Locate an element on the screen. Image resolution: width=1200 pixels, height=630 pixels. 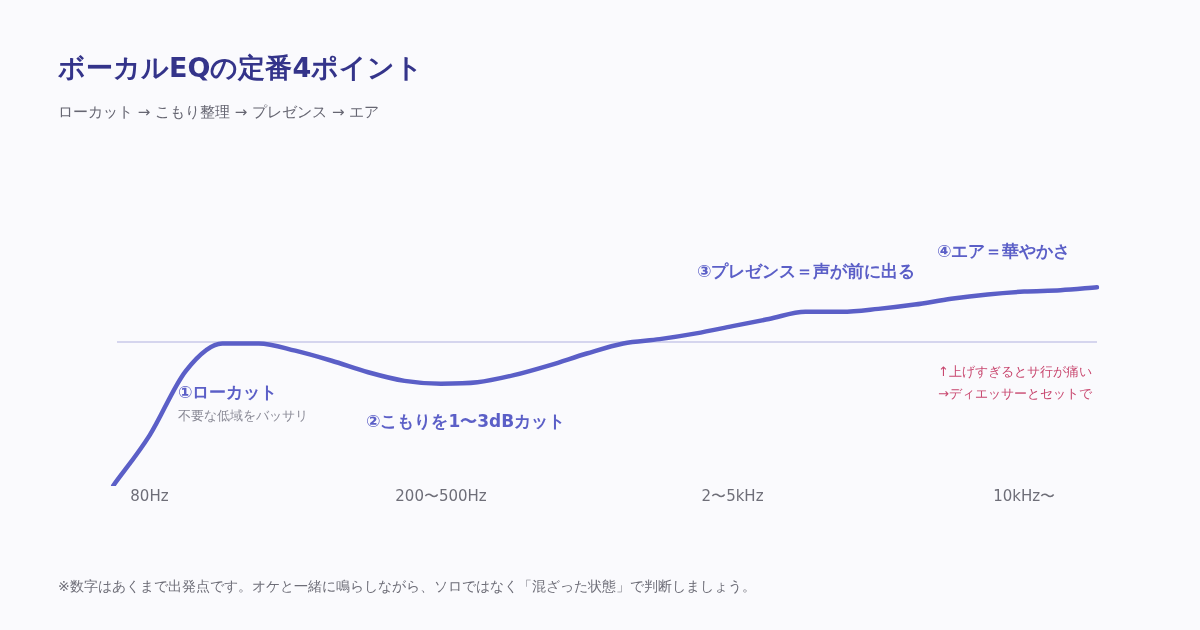
x-tick-label: 80Hz is located at coordinates (149, 495).